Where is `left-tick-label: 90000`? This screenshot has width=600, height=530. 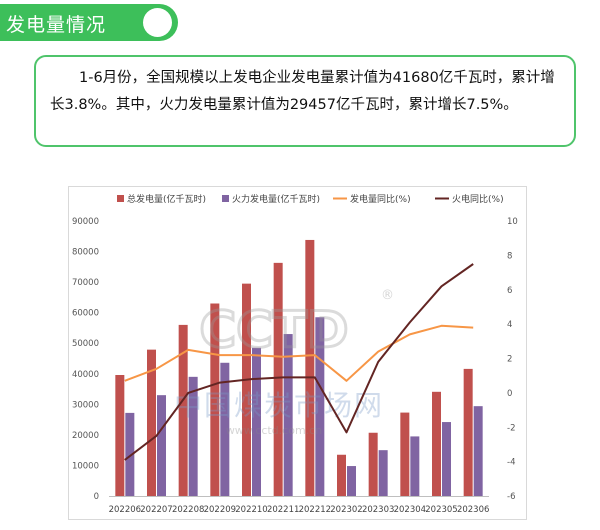
left-tick-label: 90000 is located at coordinates (85, 222).